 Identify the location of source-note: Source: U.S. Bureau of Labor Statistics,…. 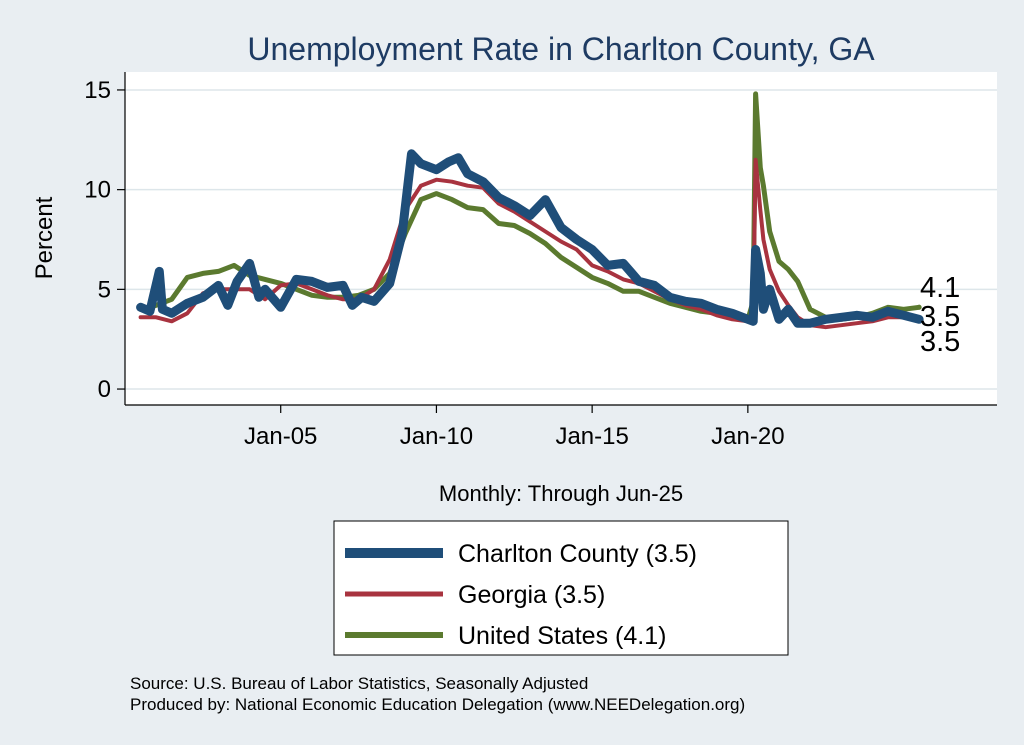
(359, 683).